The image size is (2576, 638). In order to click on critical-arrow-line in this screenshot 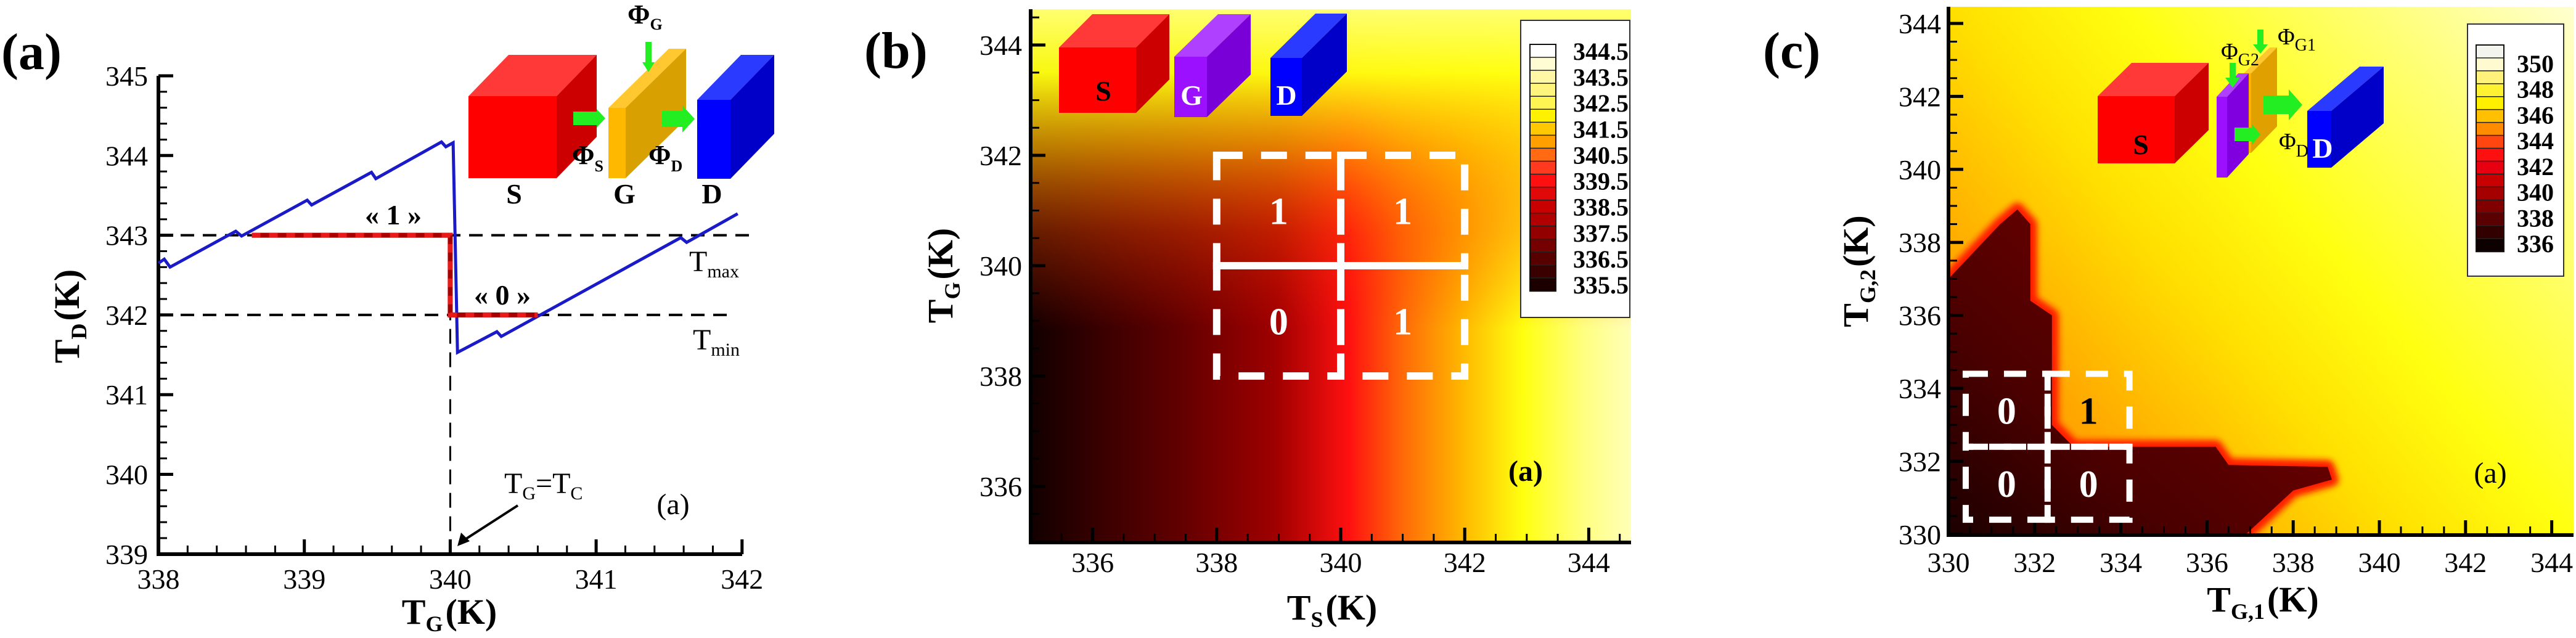, I will do `click(490, 523)`.